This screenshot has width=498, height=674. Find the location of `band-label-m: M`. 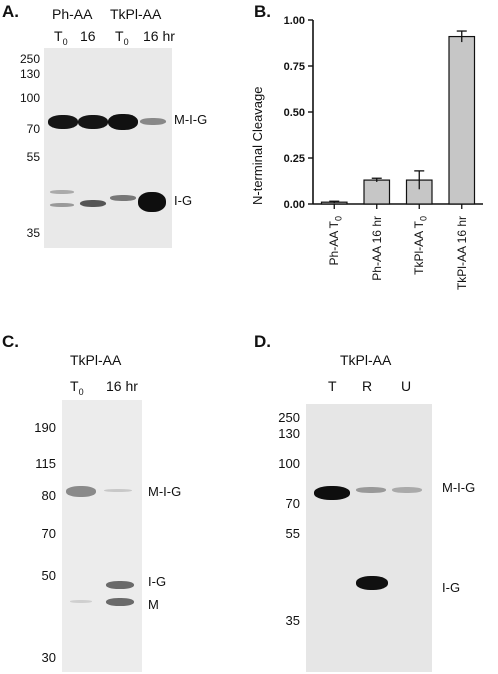

band-label-m: M is located at coordinates (153, 604).